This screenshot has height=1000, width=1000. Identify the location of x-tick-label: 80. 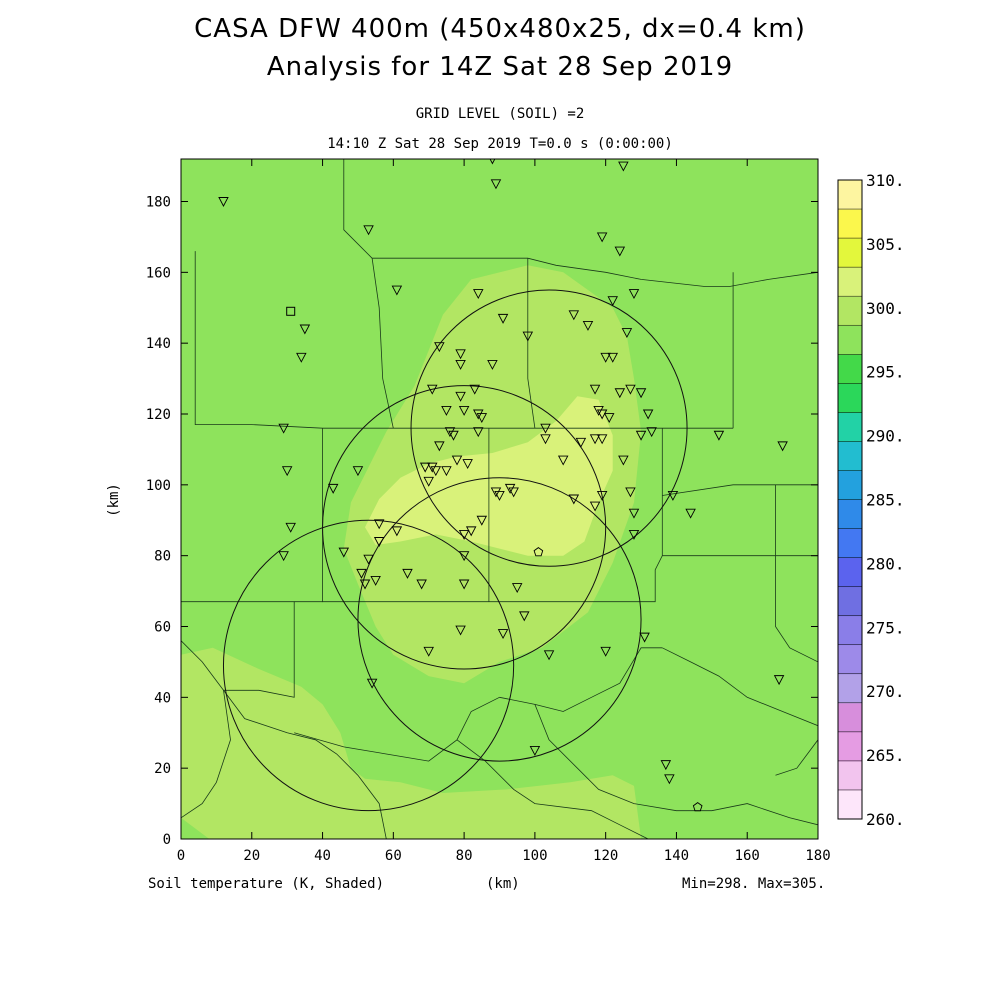
(464, 856).